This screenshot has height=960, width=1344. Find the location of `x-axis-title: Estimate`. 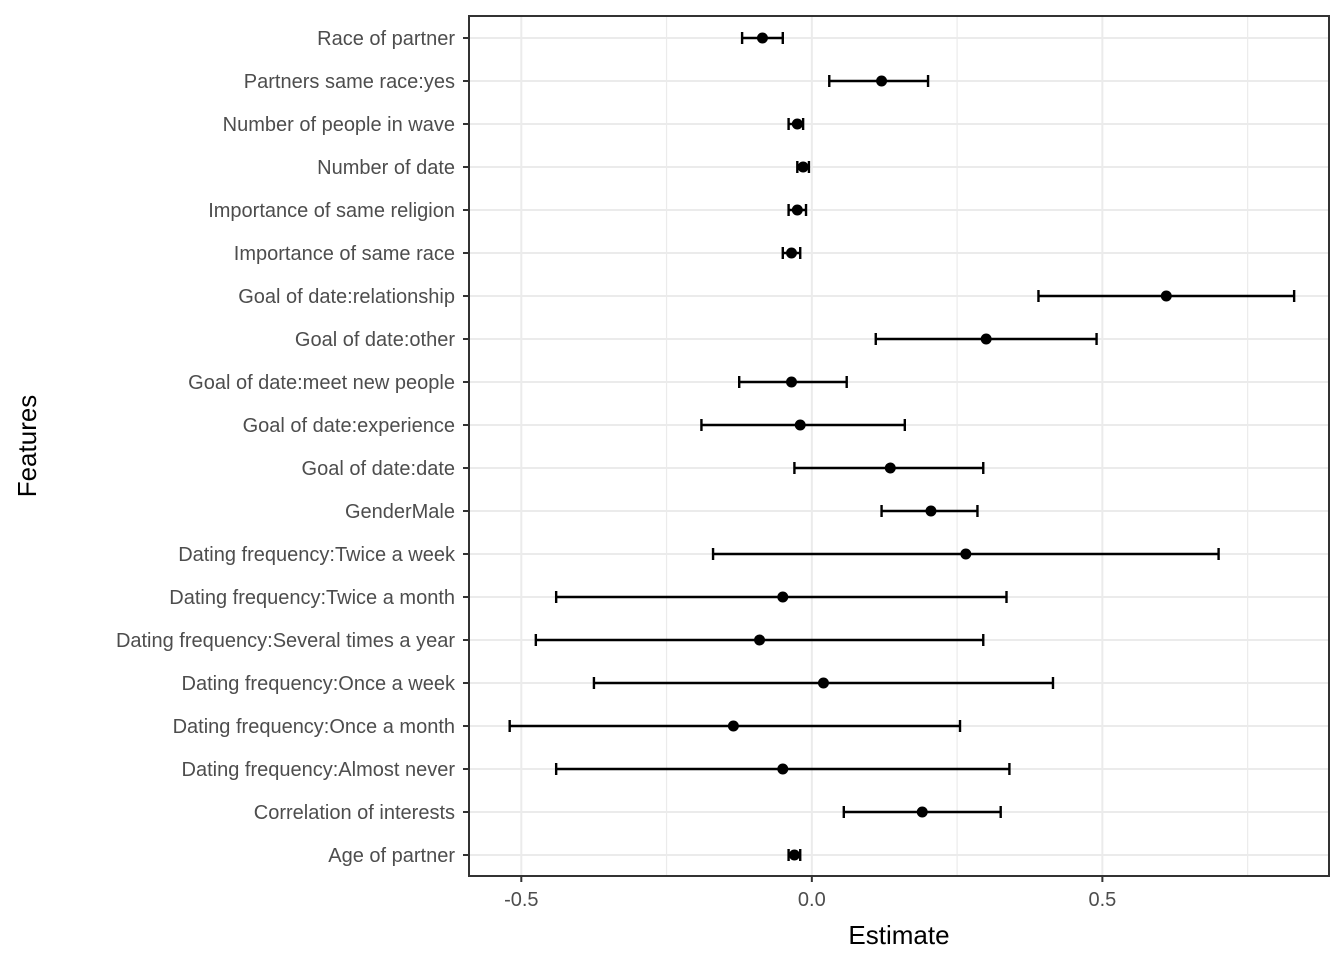

x-axis-title: Estimate is located at coordinates (898, 935).